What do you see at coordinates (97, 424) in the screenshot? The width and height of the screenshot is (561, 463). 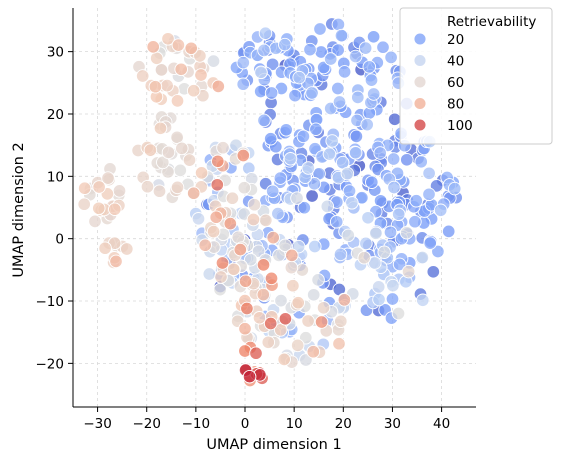 I see `x-tick-label: −30` at bounding box center [97, 424].